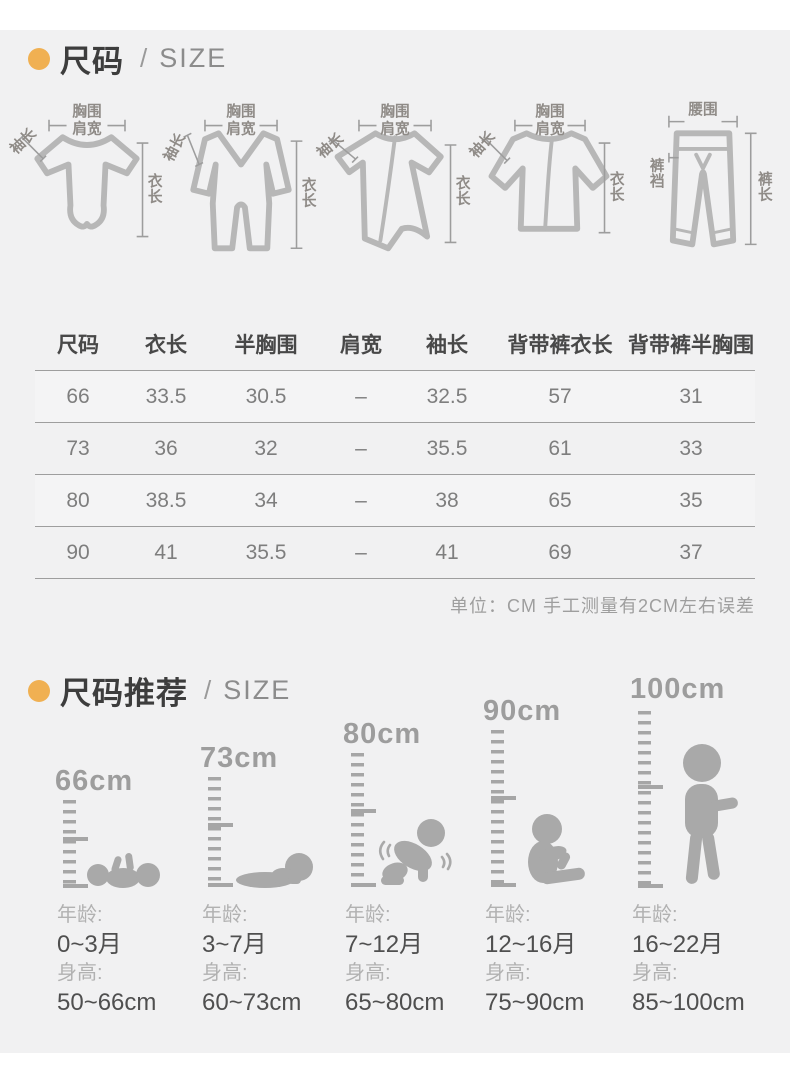 This screenshot has height=1072, width=790. I want to click on section-title: 尺码, so click(92, 61).